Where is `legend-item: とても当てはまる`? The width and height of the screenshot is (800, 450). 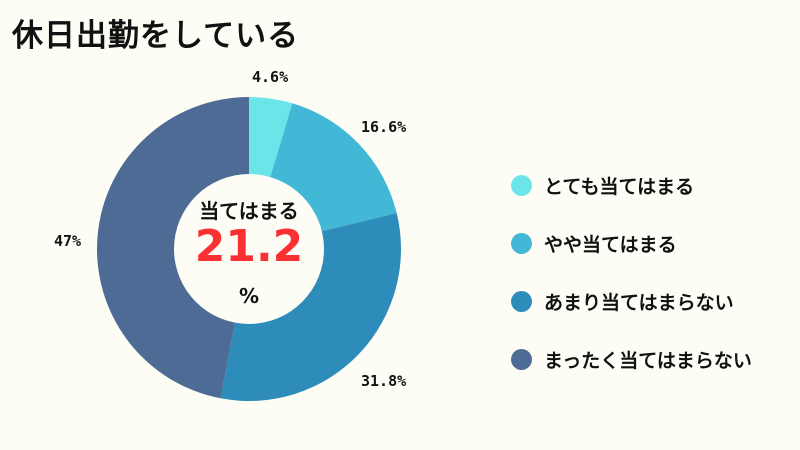
legend-item: とても当てはまる is located at coordinates (631, 185).